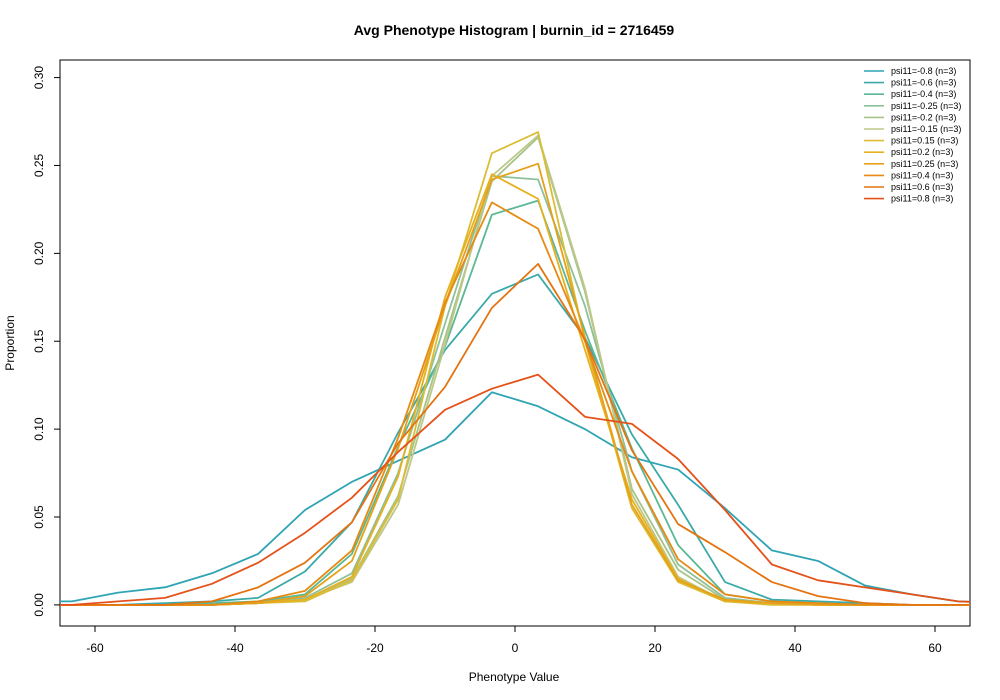 The width and height of the screenshot is (1000, 700). I want to click on x-tick-label: 60, so click(935, 648).